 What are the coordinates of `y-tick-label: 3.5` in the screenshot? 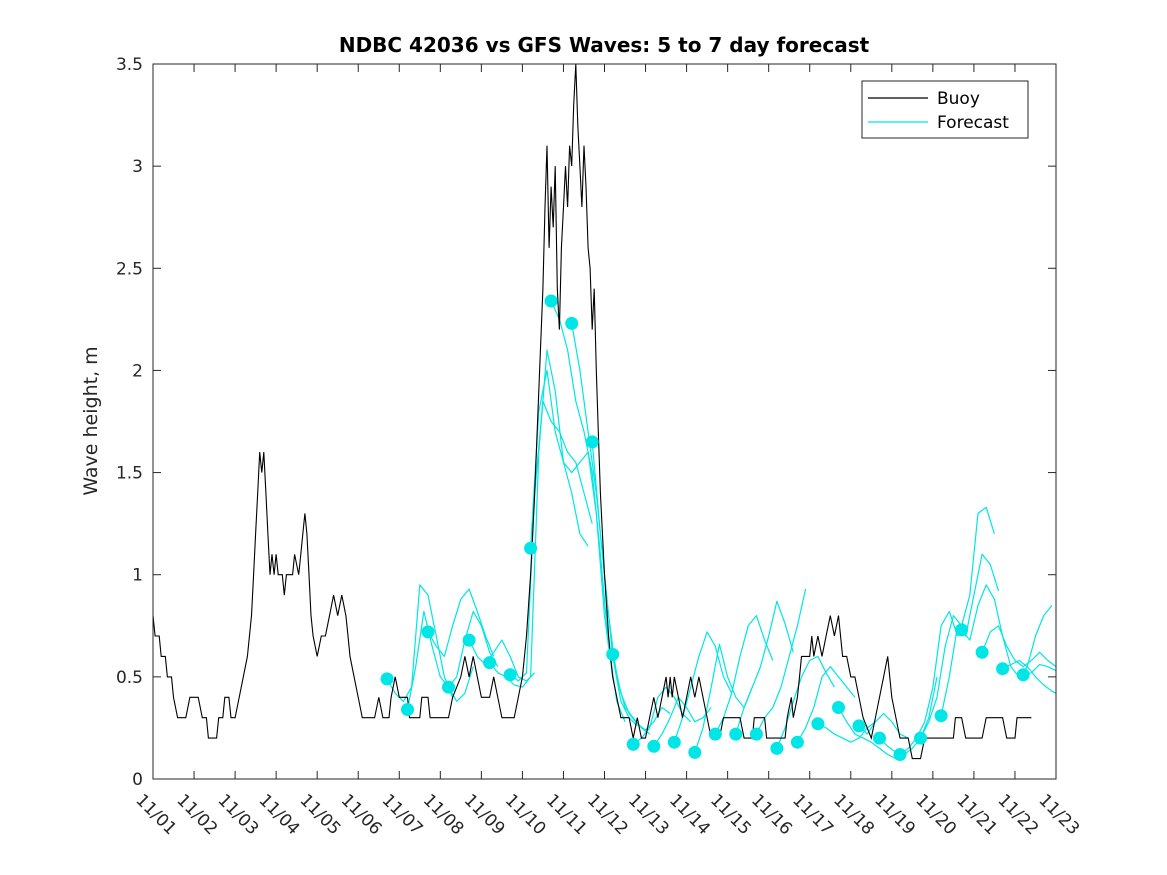 It's located at (129, 65).